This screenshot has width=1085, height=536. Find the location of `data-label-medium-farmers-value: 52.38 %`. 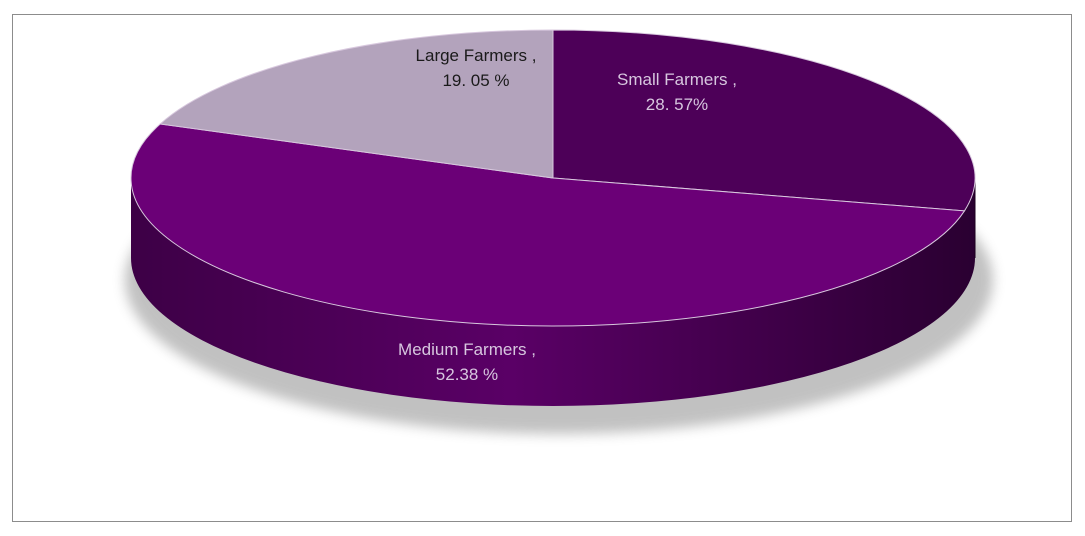

data-label-medium-farmers-value: 52.38 % is located at coordinates (467, 374).